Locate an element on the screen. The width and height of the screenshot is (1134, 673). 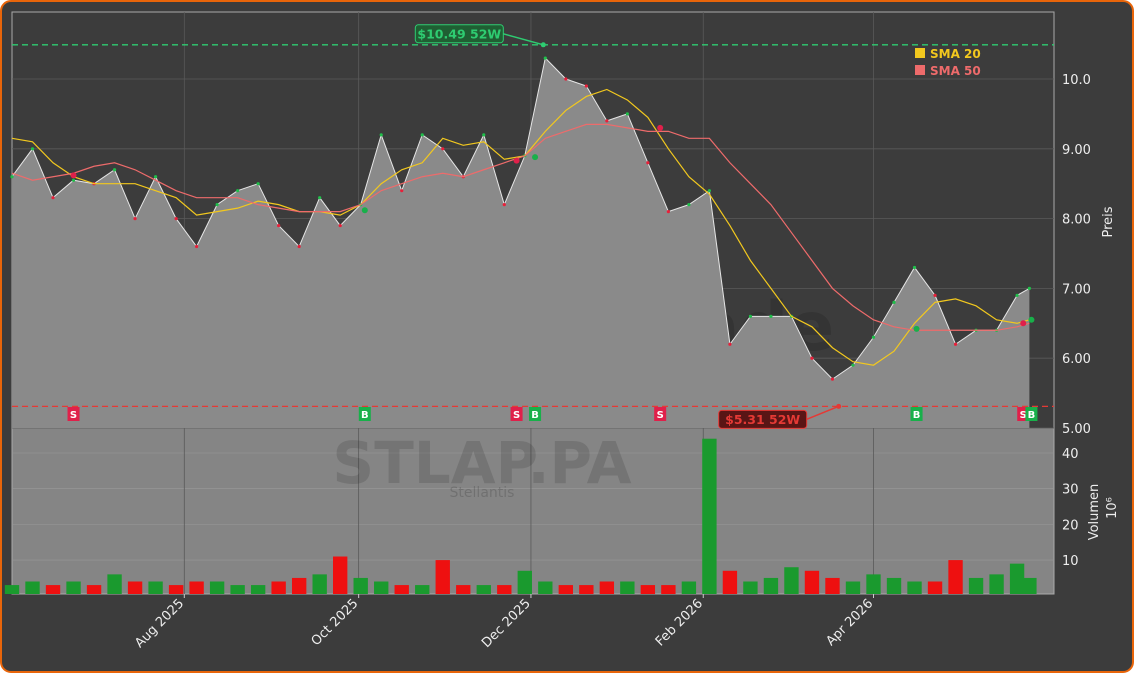
legend-swatch is located at coordinates (920, 70).